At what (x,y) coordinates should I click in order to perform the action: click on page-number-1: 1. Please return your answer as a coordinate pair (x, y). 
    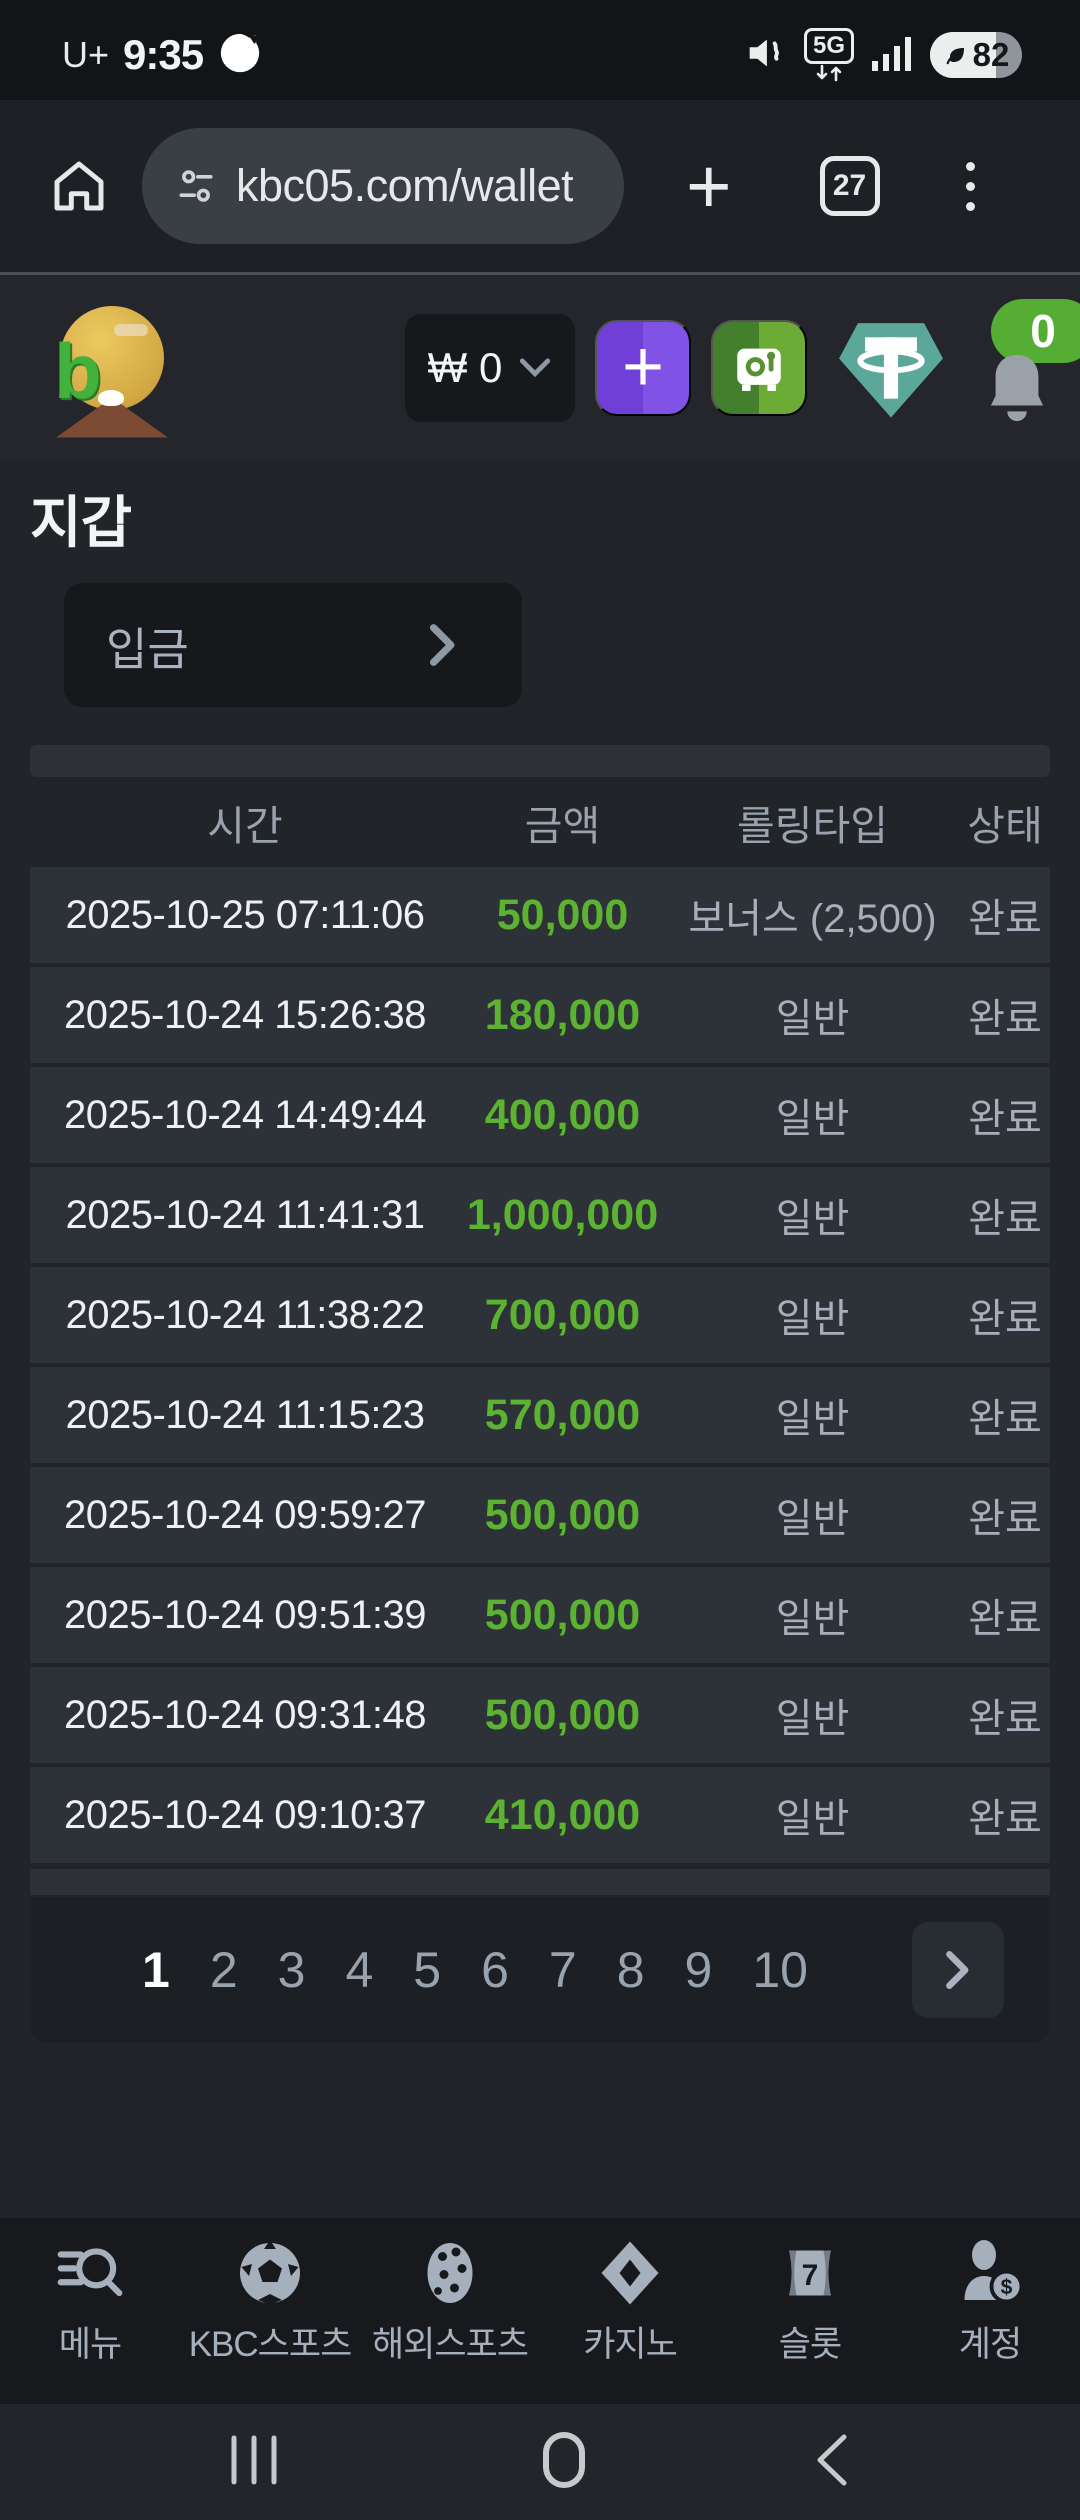
    Looking at the image, I should click on (156, 1970).